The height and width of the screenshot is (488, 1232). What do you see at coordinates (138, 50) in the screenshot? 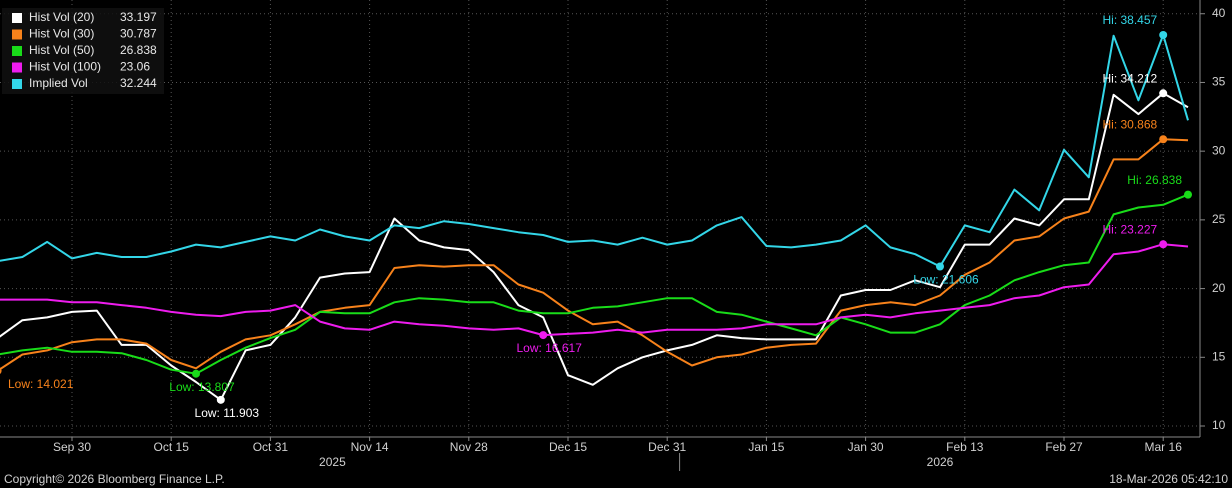
I see `legend-value: 26.838` at bounding box center [138, 50].